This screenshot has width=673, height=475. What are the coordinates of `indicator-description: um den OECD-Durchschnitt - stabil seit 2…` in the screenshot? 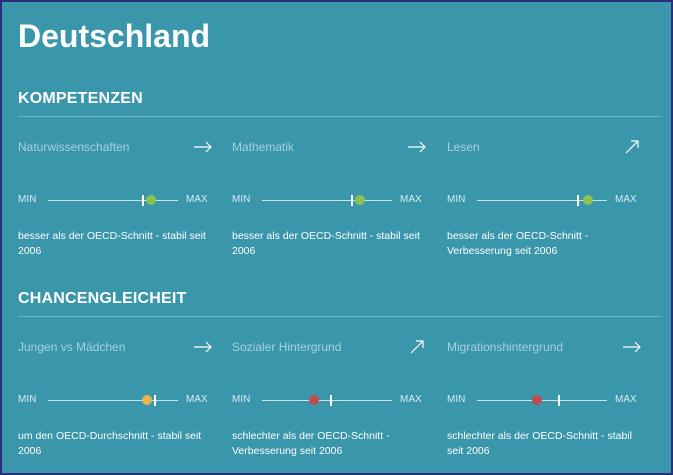 It's located at (110, 443).